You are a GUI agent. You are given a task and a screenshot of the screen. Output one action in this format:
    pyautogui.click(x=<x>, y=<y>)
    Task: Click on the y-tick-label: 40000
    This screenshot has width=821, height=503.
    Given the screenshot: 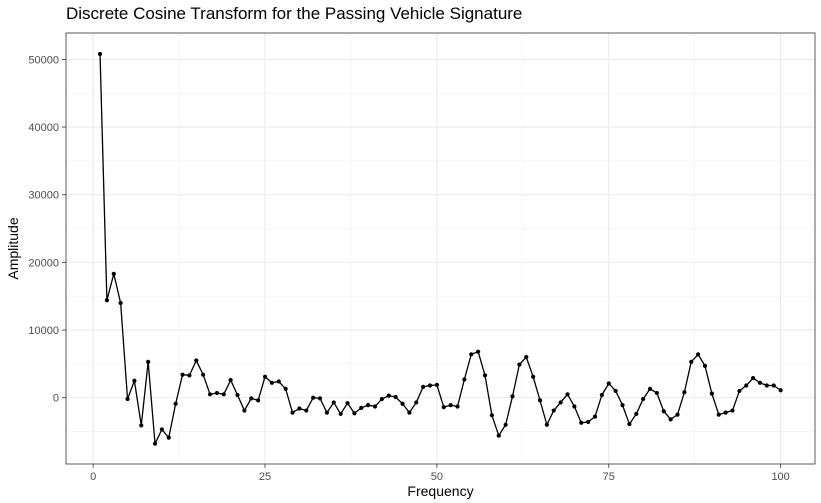 What is the action you would take?
    pyautogui.click(x=43, y=128)
    